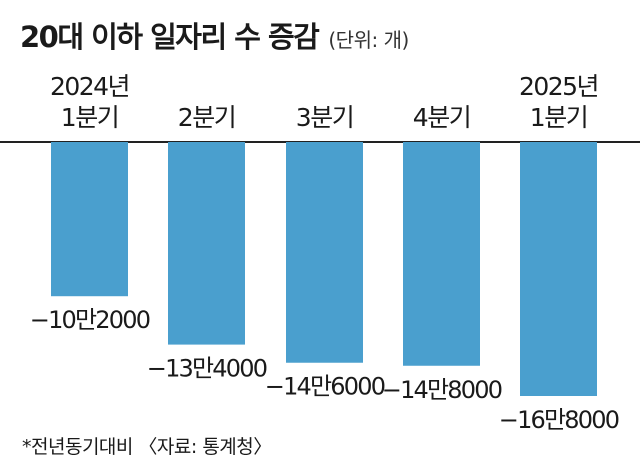 The image size is (640, 475). Describe the element at coordinates (441, 117) in the screenshot. I see `category-label: 4분기` at that location.